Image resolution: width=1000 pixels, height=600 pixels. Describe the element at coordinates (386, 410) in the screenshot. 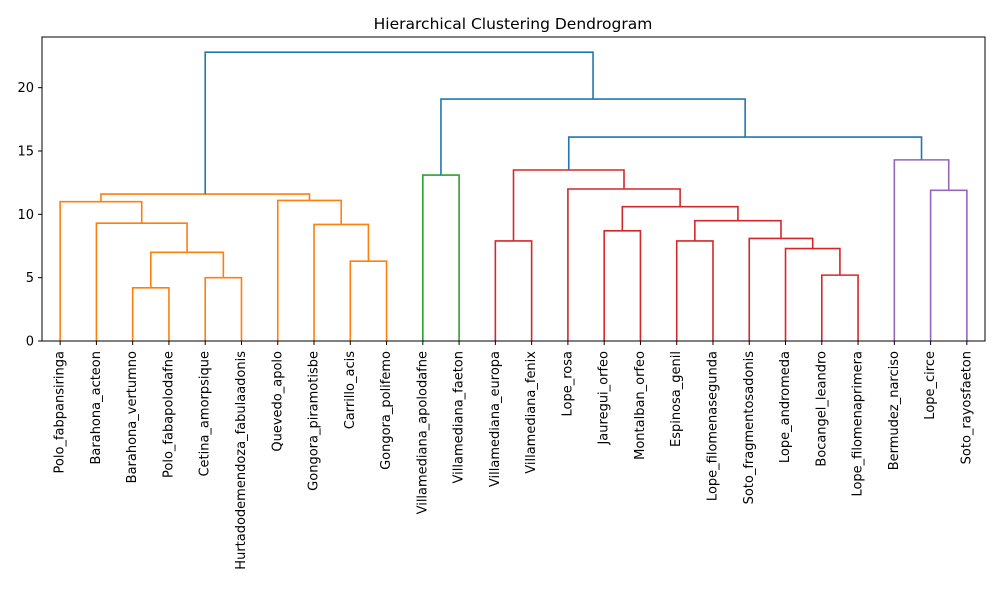

I see `leaf-label: Gongora_polifemo` at that location.